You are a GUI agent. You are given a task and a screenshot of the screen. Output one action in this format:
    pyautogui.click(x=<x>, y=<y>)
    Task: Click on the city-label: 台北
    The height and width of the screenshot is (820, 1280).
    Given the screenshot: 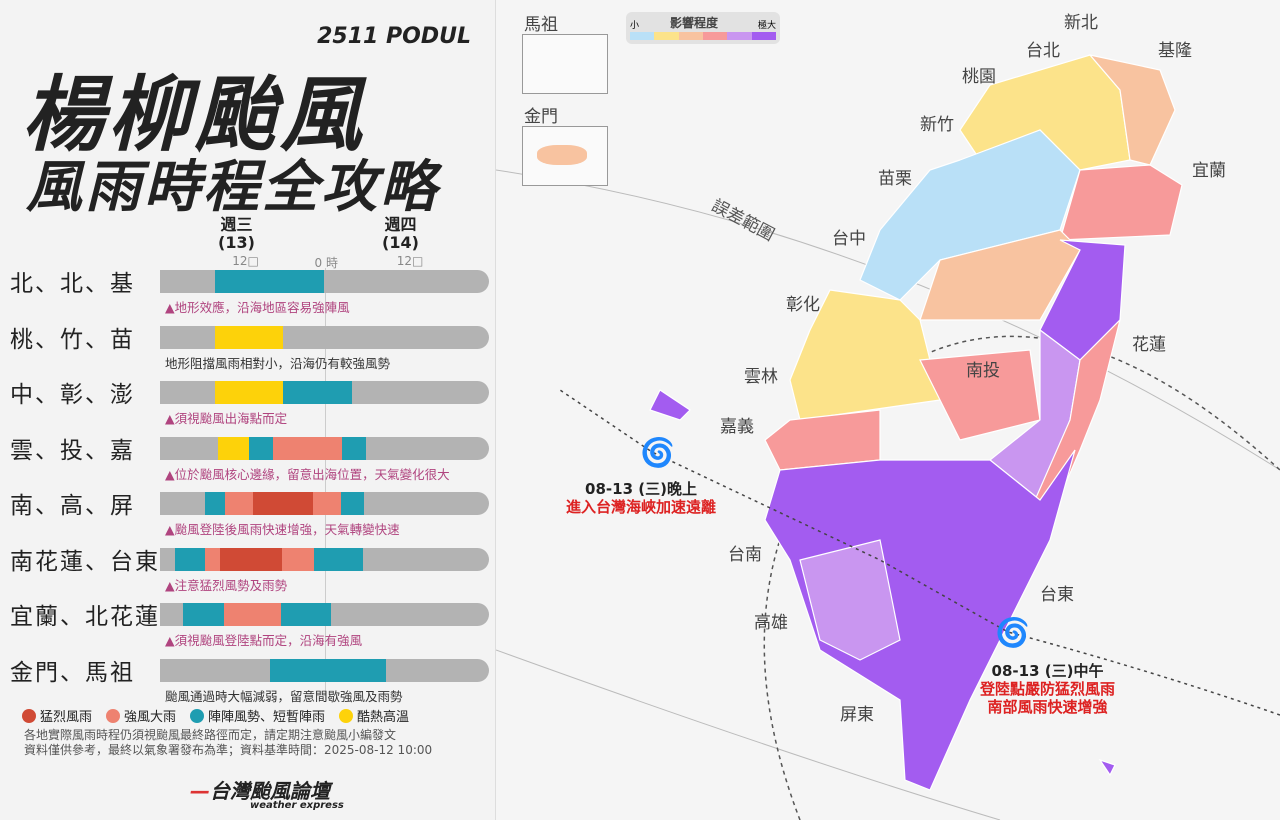 What is the action you would take?
    pyautogui.click(x=1043, y=51)
    